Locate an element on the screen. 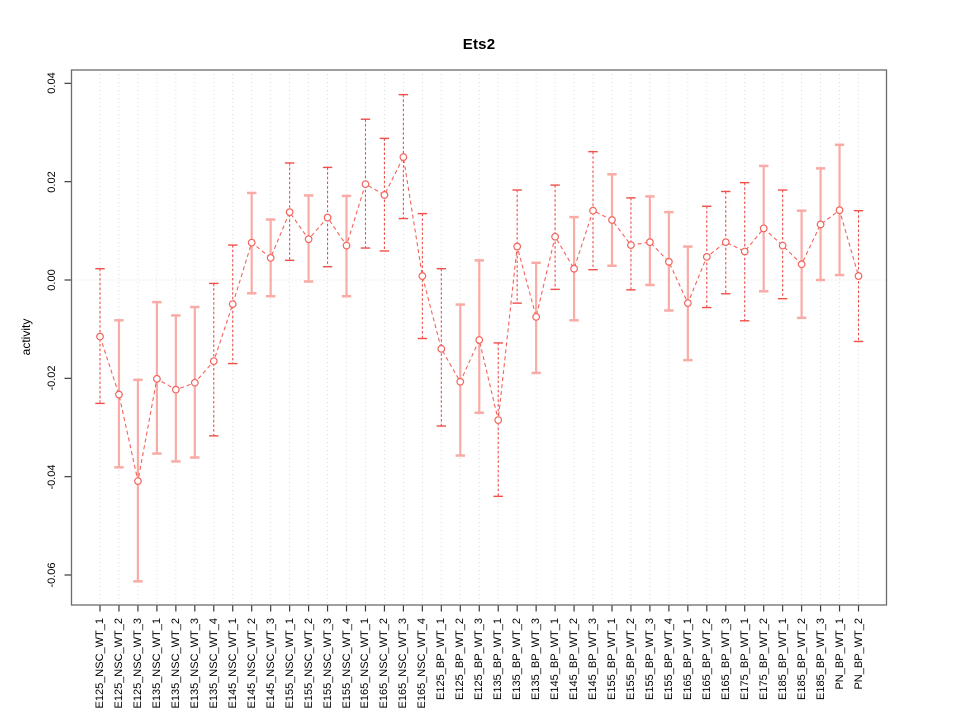  x-tick-label: PN_BP_WT_1 is located at coordinates (839, 654).